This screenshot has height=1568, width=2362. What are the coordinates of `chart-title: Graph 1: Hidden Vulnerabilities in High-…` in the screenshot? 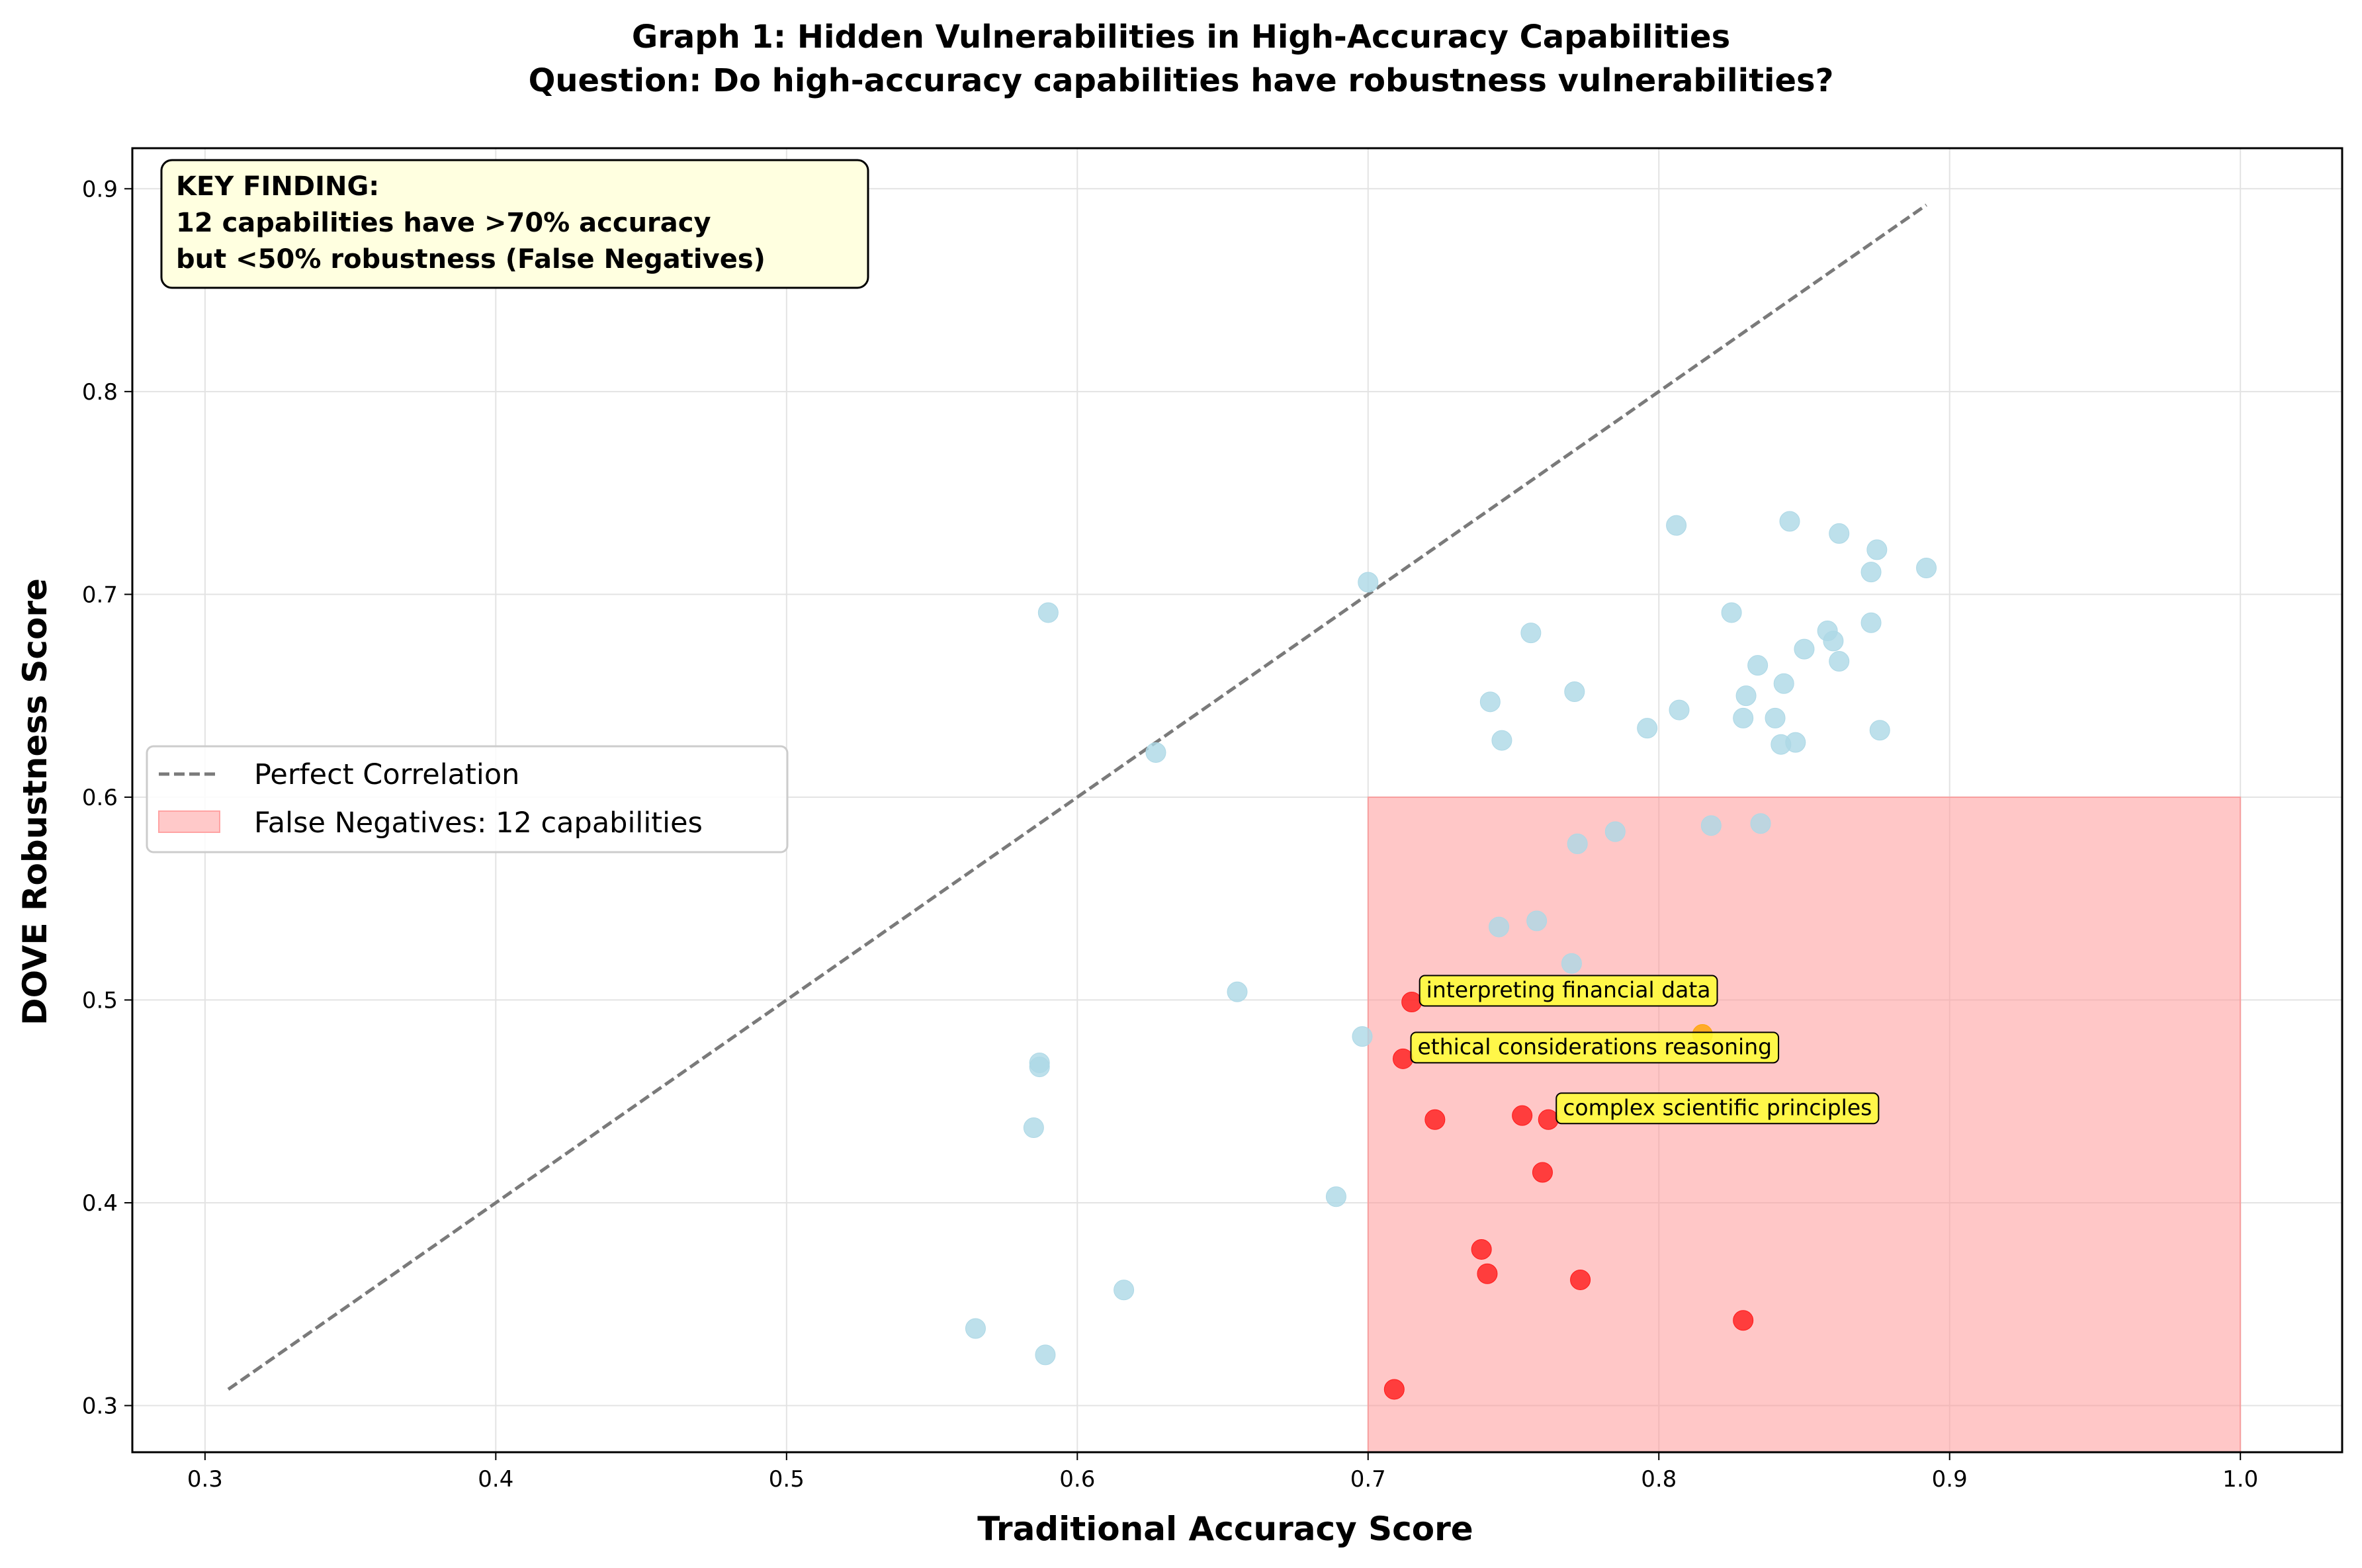 It's located at (1181, 38).